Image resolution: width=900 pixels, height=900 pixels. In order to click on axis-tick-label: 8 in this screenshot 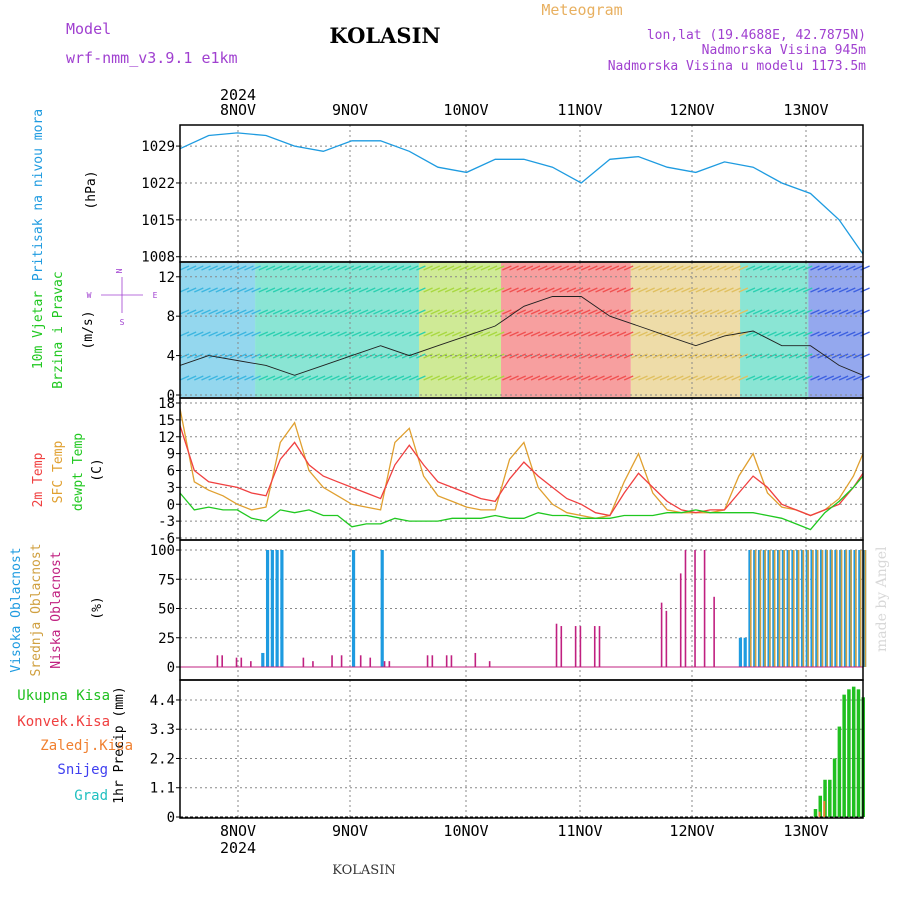, I will do `click(171, 317)`.